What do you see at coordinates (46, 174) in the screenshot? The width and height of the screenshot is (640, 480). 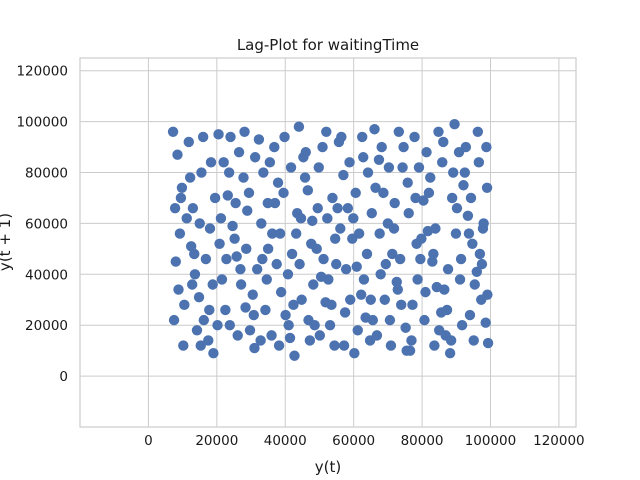 I see `y-tick-label: 80000` at bounding box center [46, 174].